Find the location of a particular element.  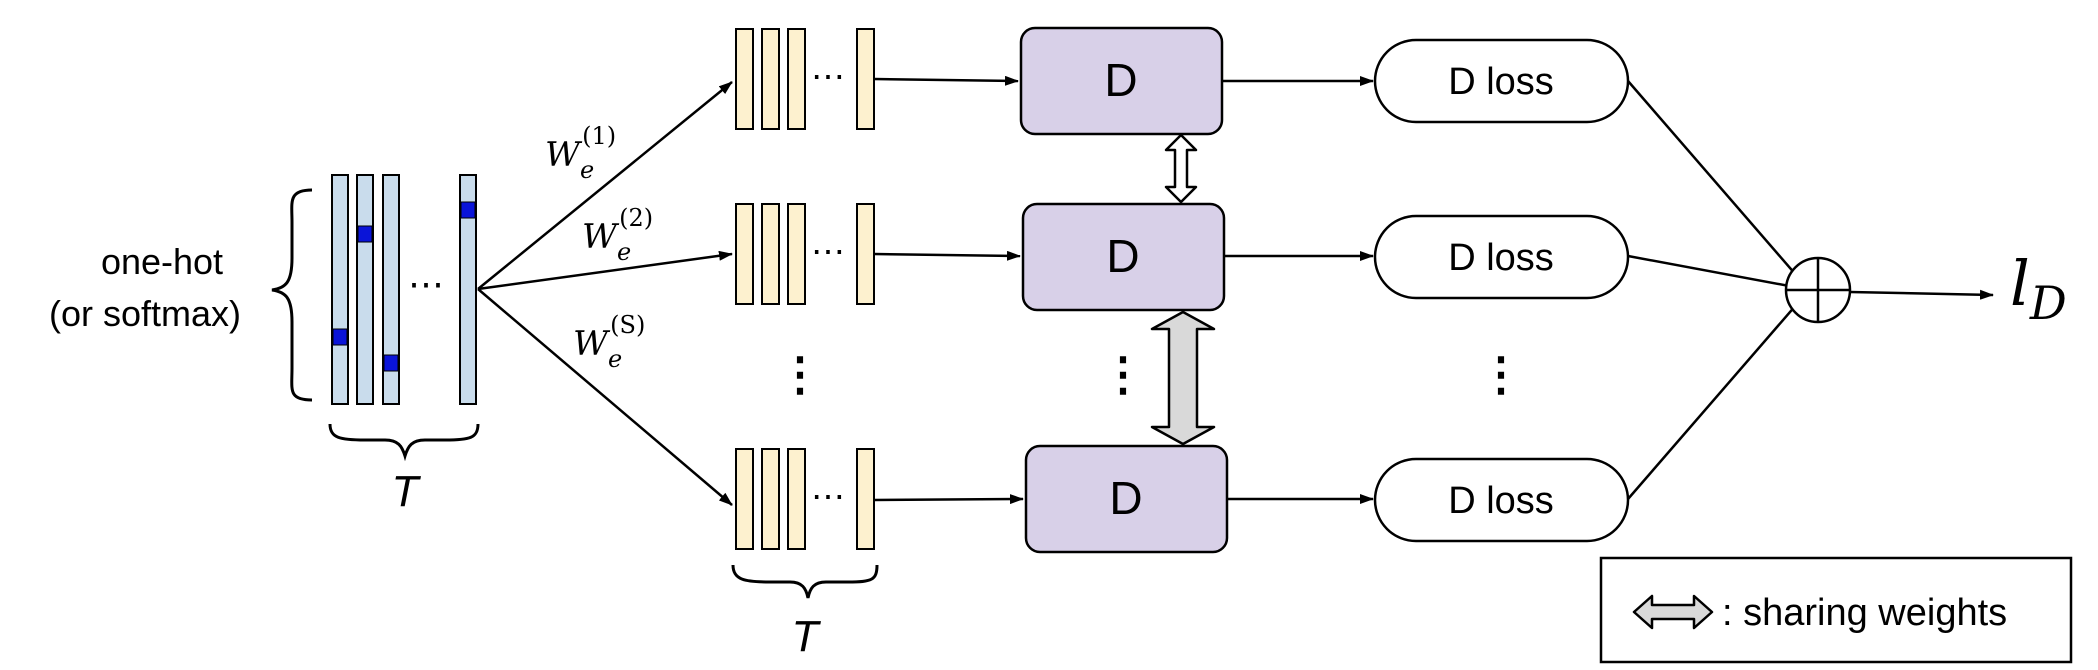

loss-node-s: D loss is located at coordinates (1501, 500).